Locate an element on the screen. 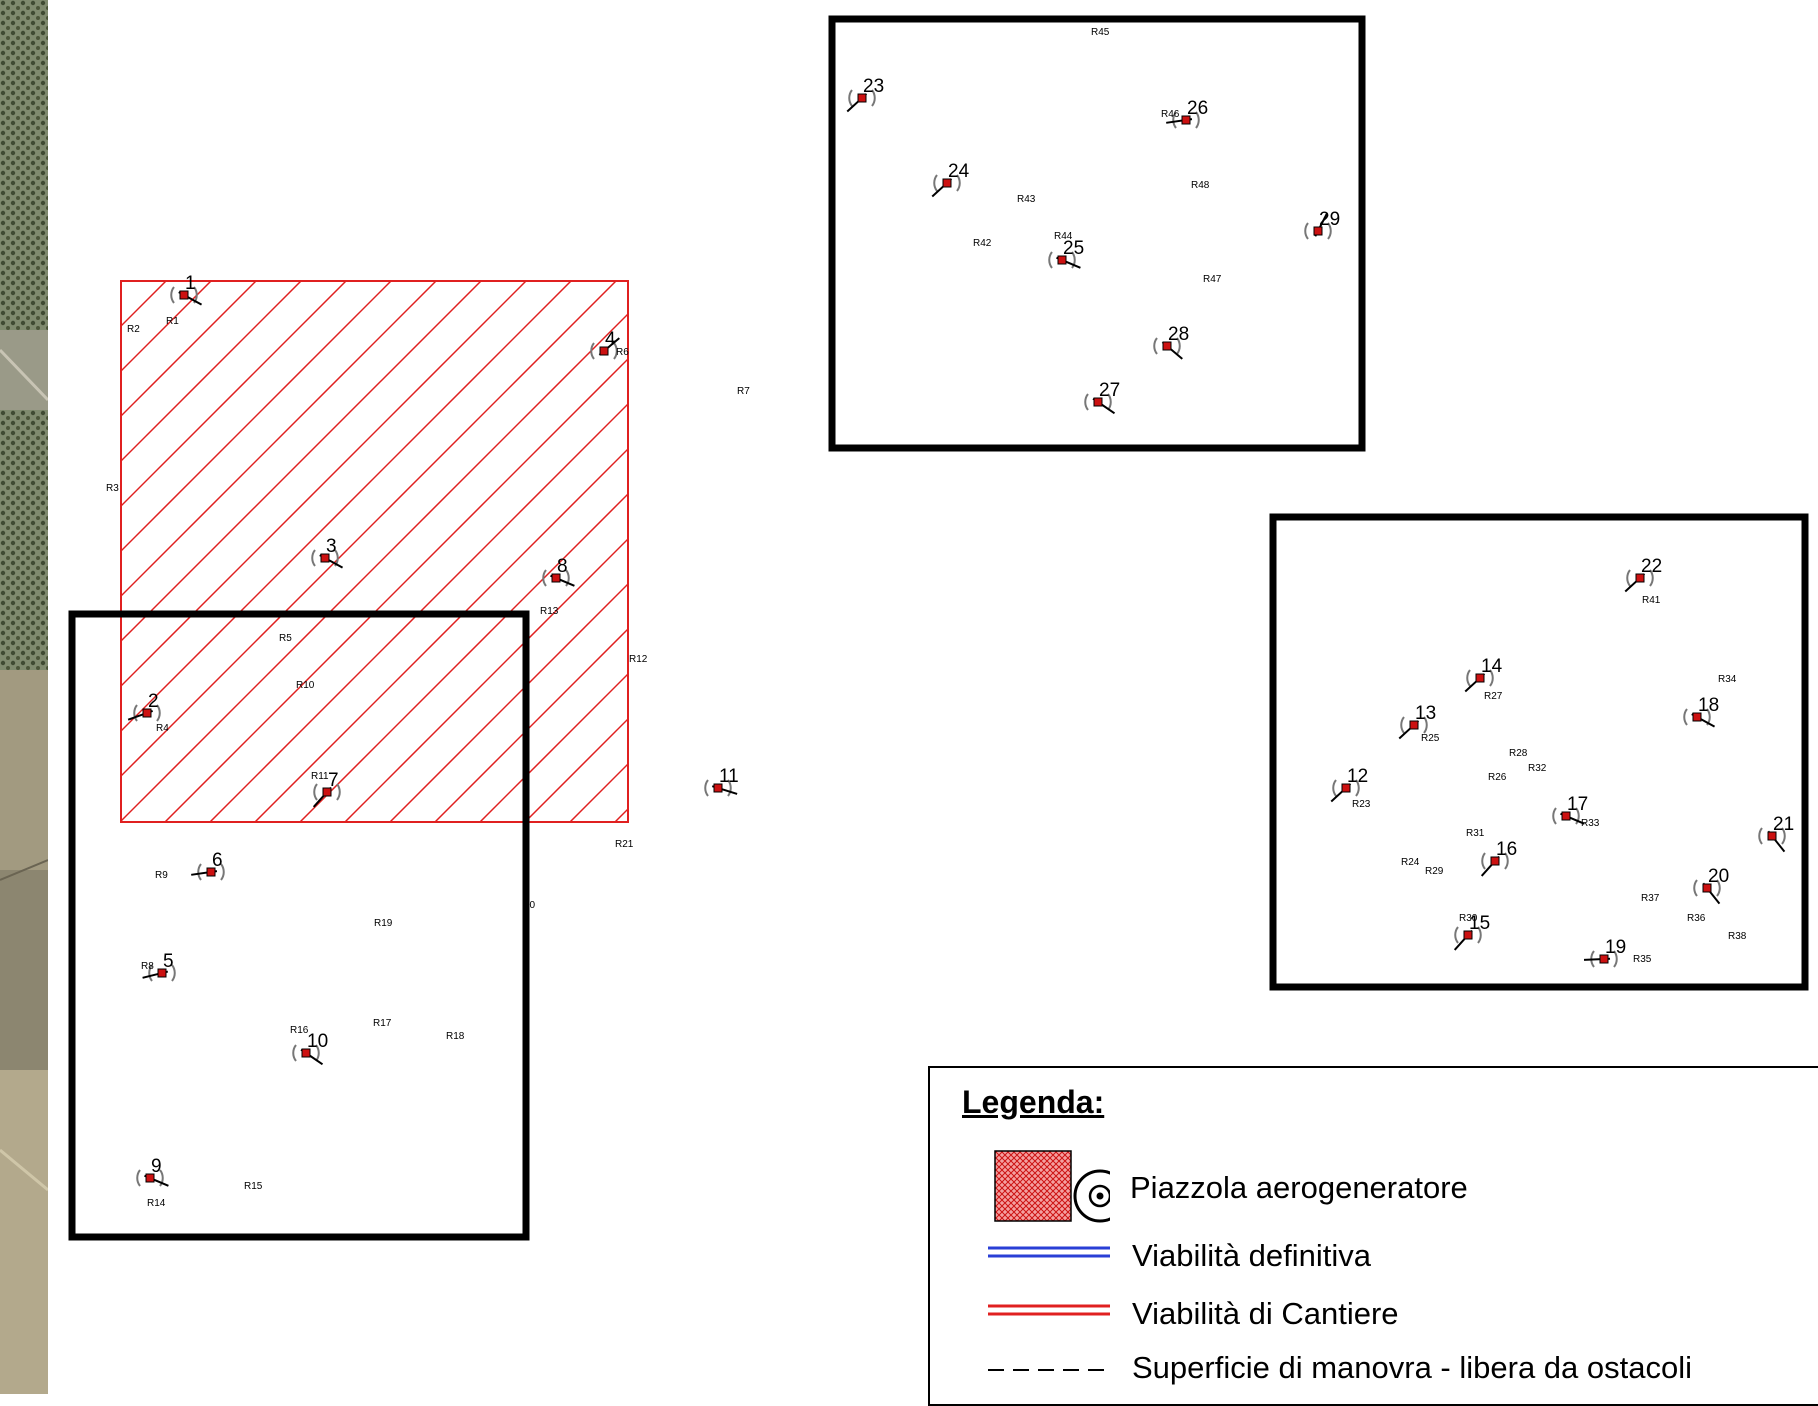 This screenshot has width=1818, height=1406. receptor-label: R47 is located at coordinates (1212, 279).